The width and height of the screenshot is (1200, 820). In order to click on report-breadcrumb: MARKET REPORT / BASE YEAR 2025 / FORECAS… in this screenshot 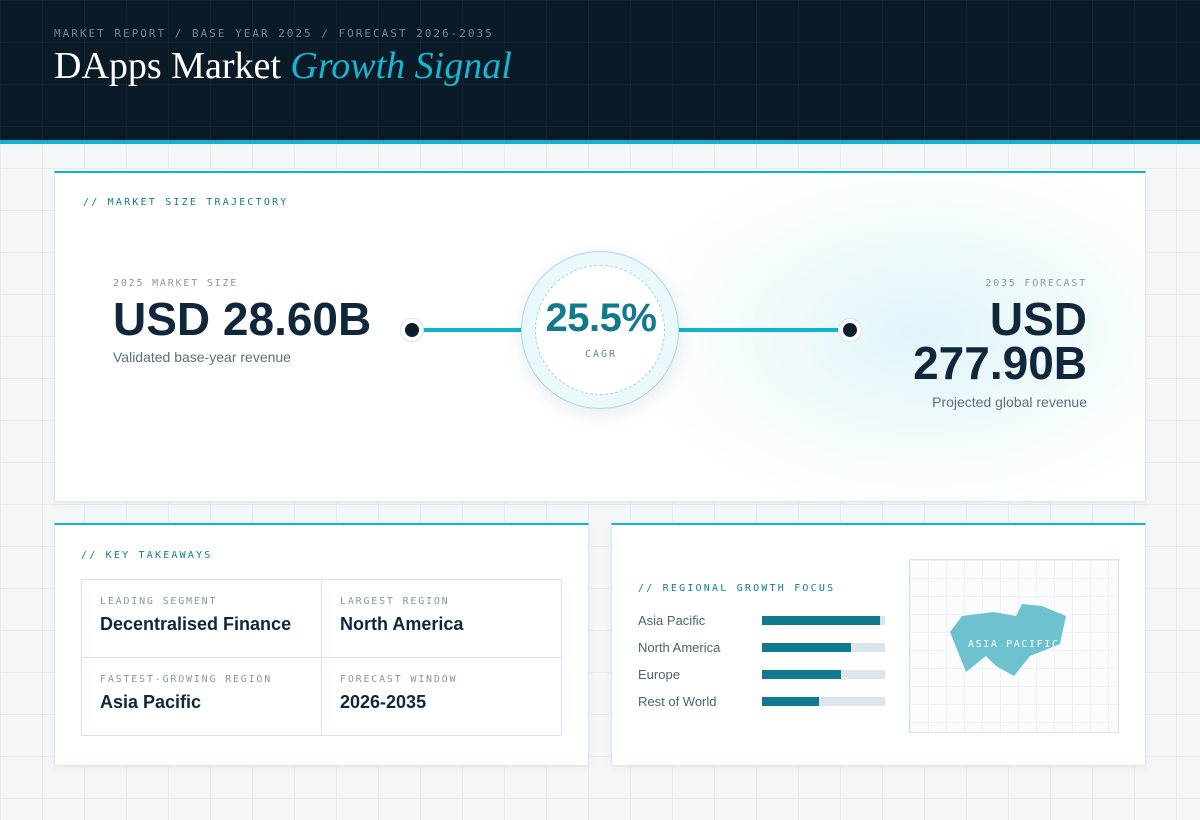, I will do `click(274, 33)`.